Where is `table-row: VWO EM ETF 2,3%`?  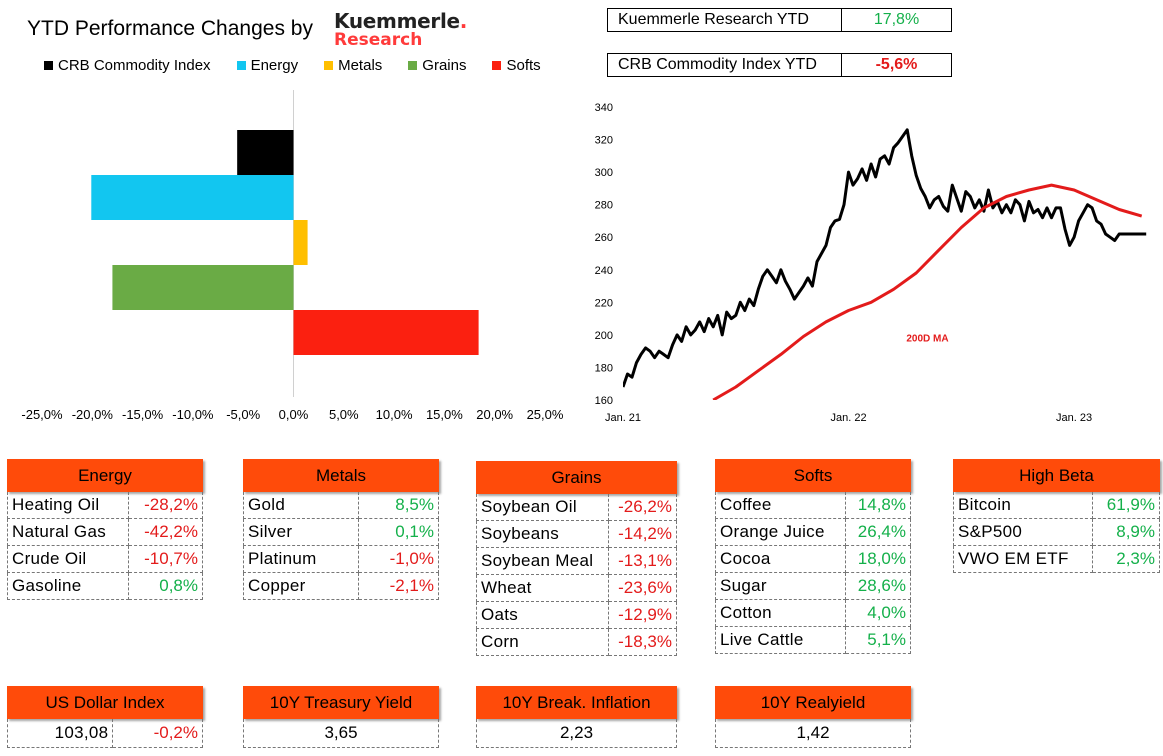 table-row: VWO EM ETF 2,3% is located at coordinates (1056, 559).